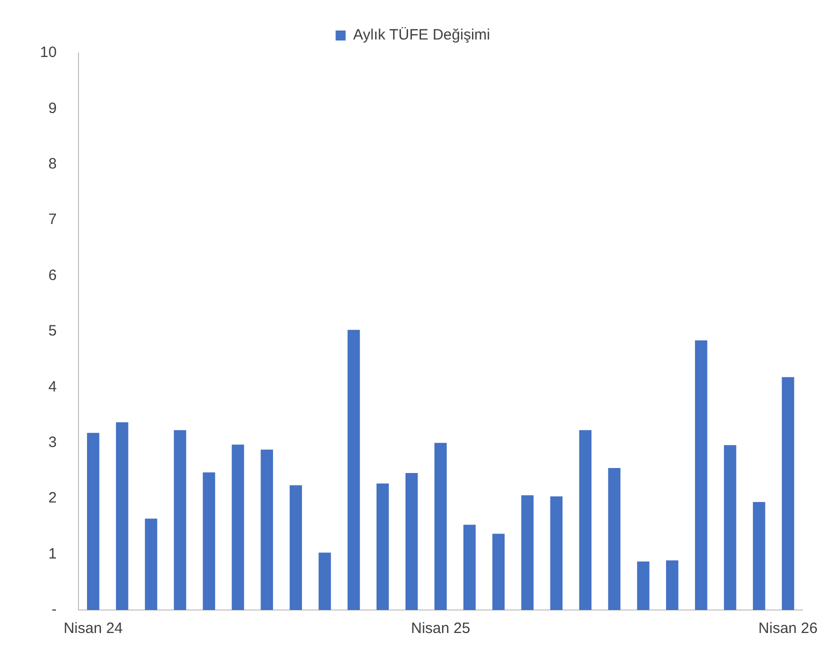  What do you see at coordinates (48, 53) in the screenshot?
I see `y-tick-label: 10` at bounding box center [48, 53].